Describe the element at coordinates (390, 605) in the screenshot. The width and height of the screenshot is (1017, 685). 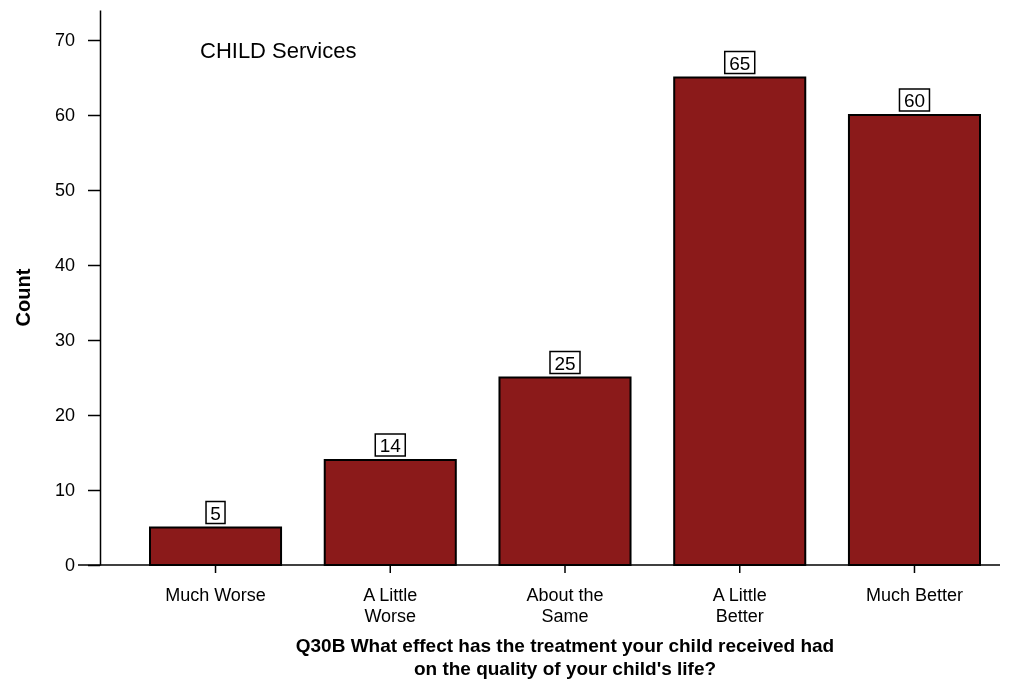
I see `x-tick-label: A Little Worse` at that location.